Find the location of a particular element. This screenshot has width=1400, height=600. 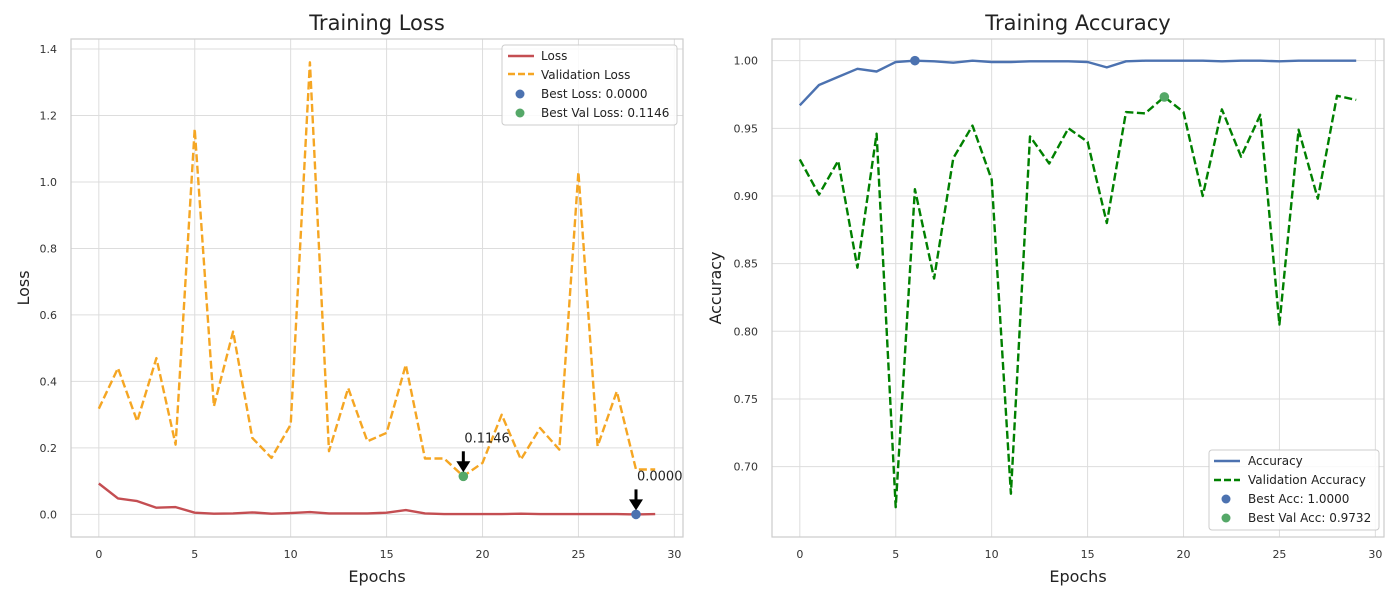

accuracy-xtick-label: 10 is located at coordinates (992, 554).